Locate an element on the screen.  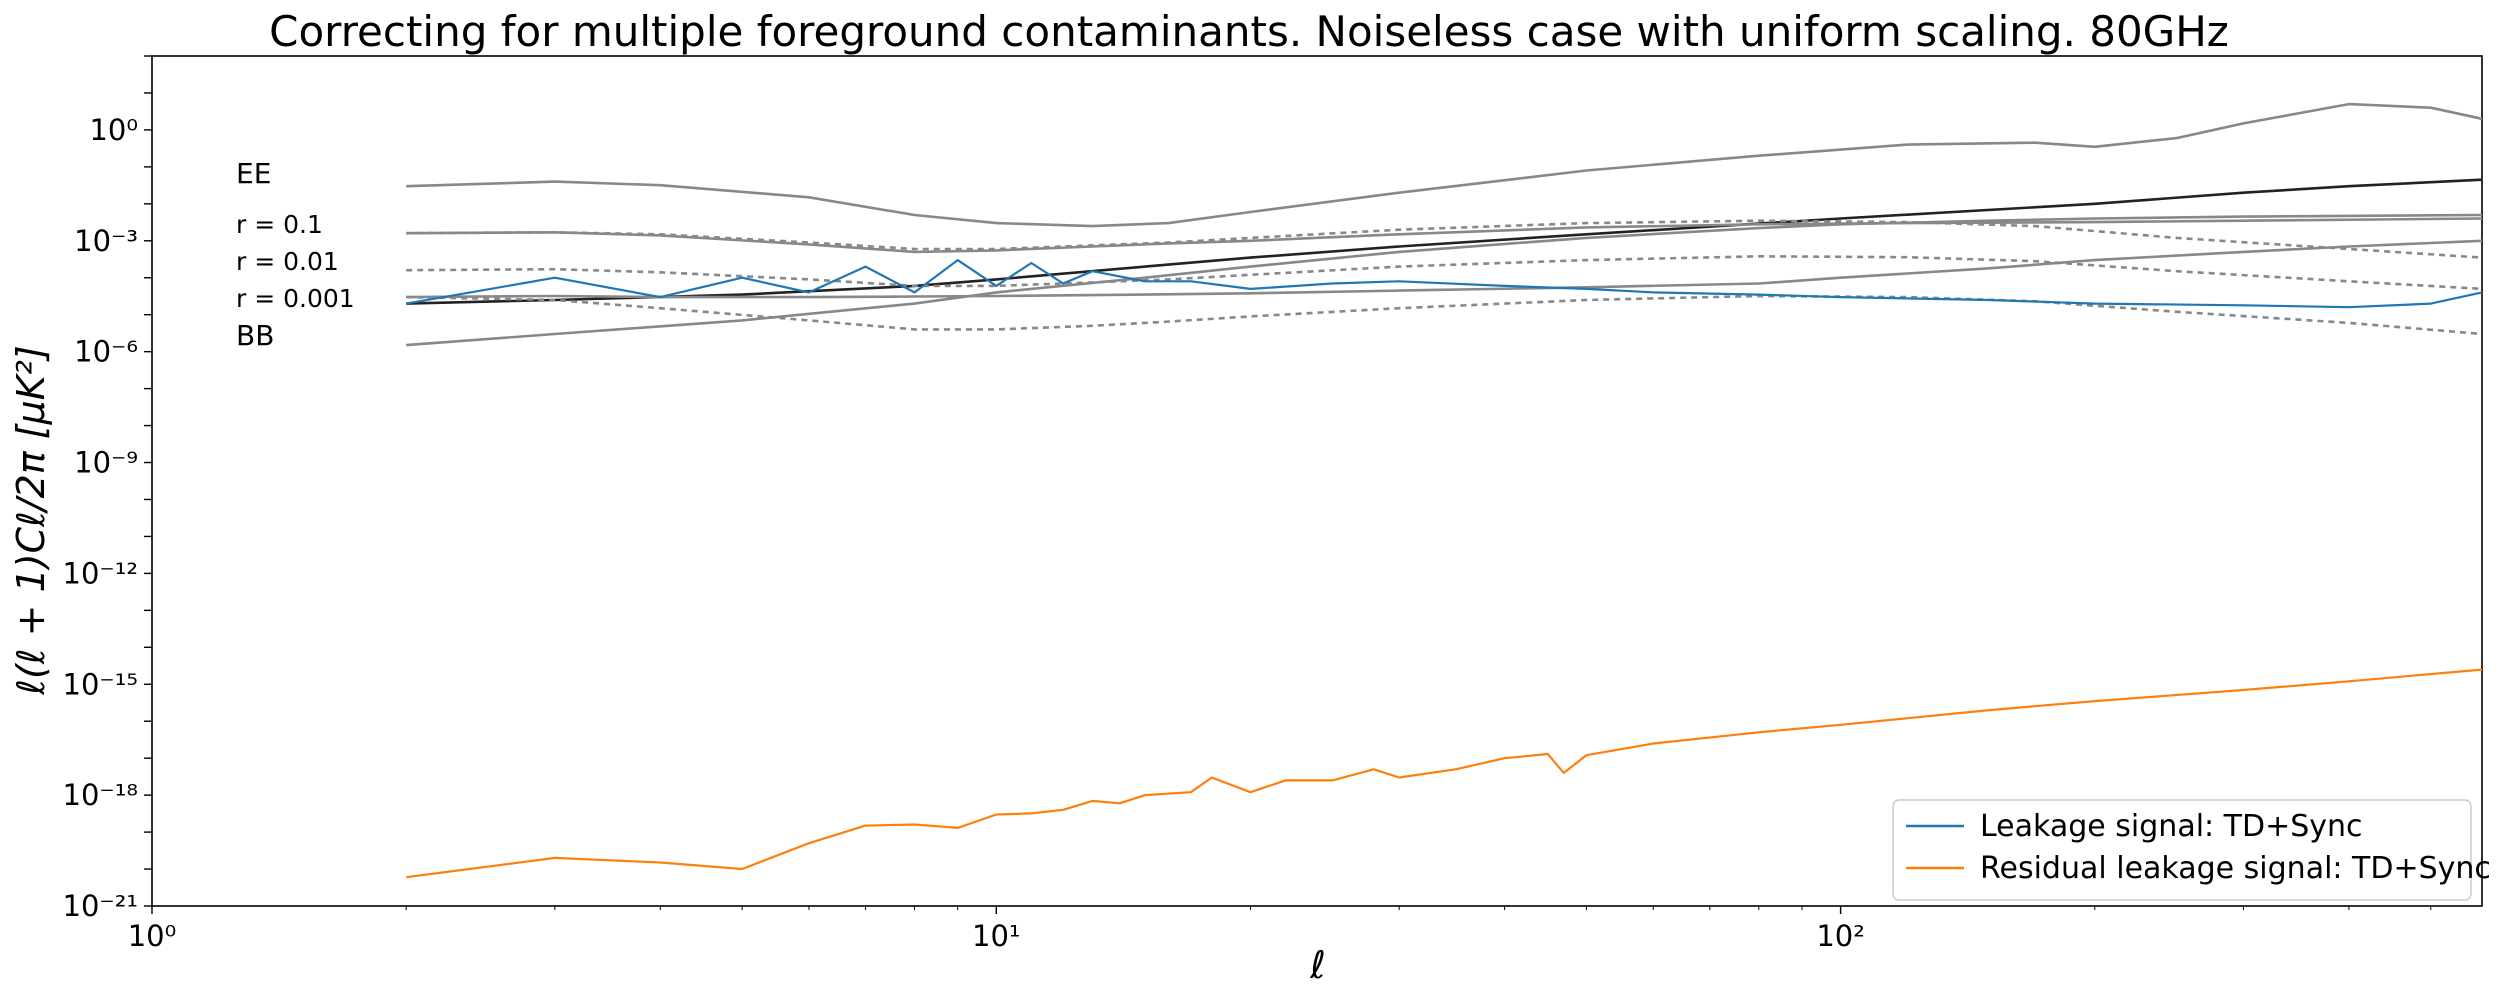
y-tick-label: 10⁻¹⁵ is located at coordinates (100, 684).